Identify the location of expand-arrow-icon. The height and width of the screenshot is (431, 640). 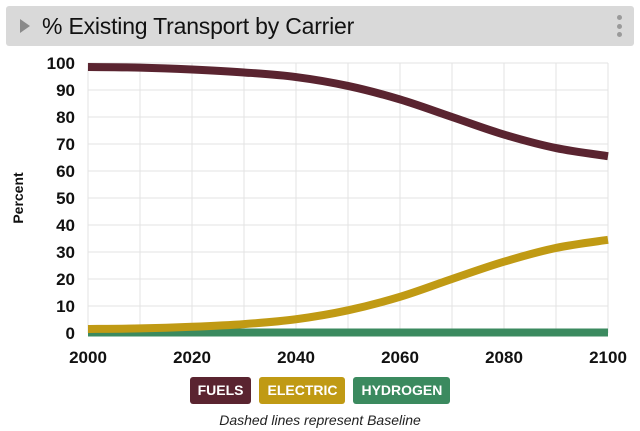
(25, 26).